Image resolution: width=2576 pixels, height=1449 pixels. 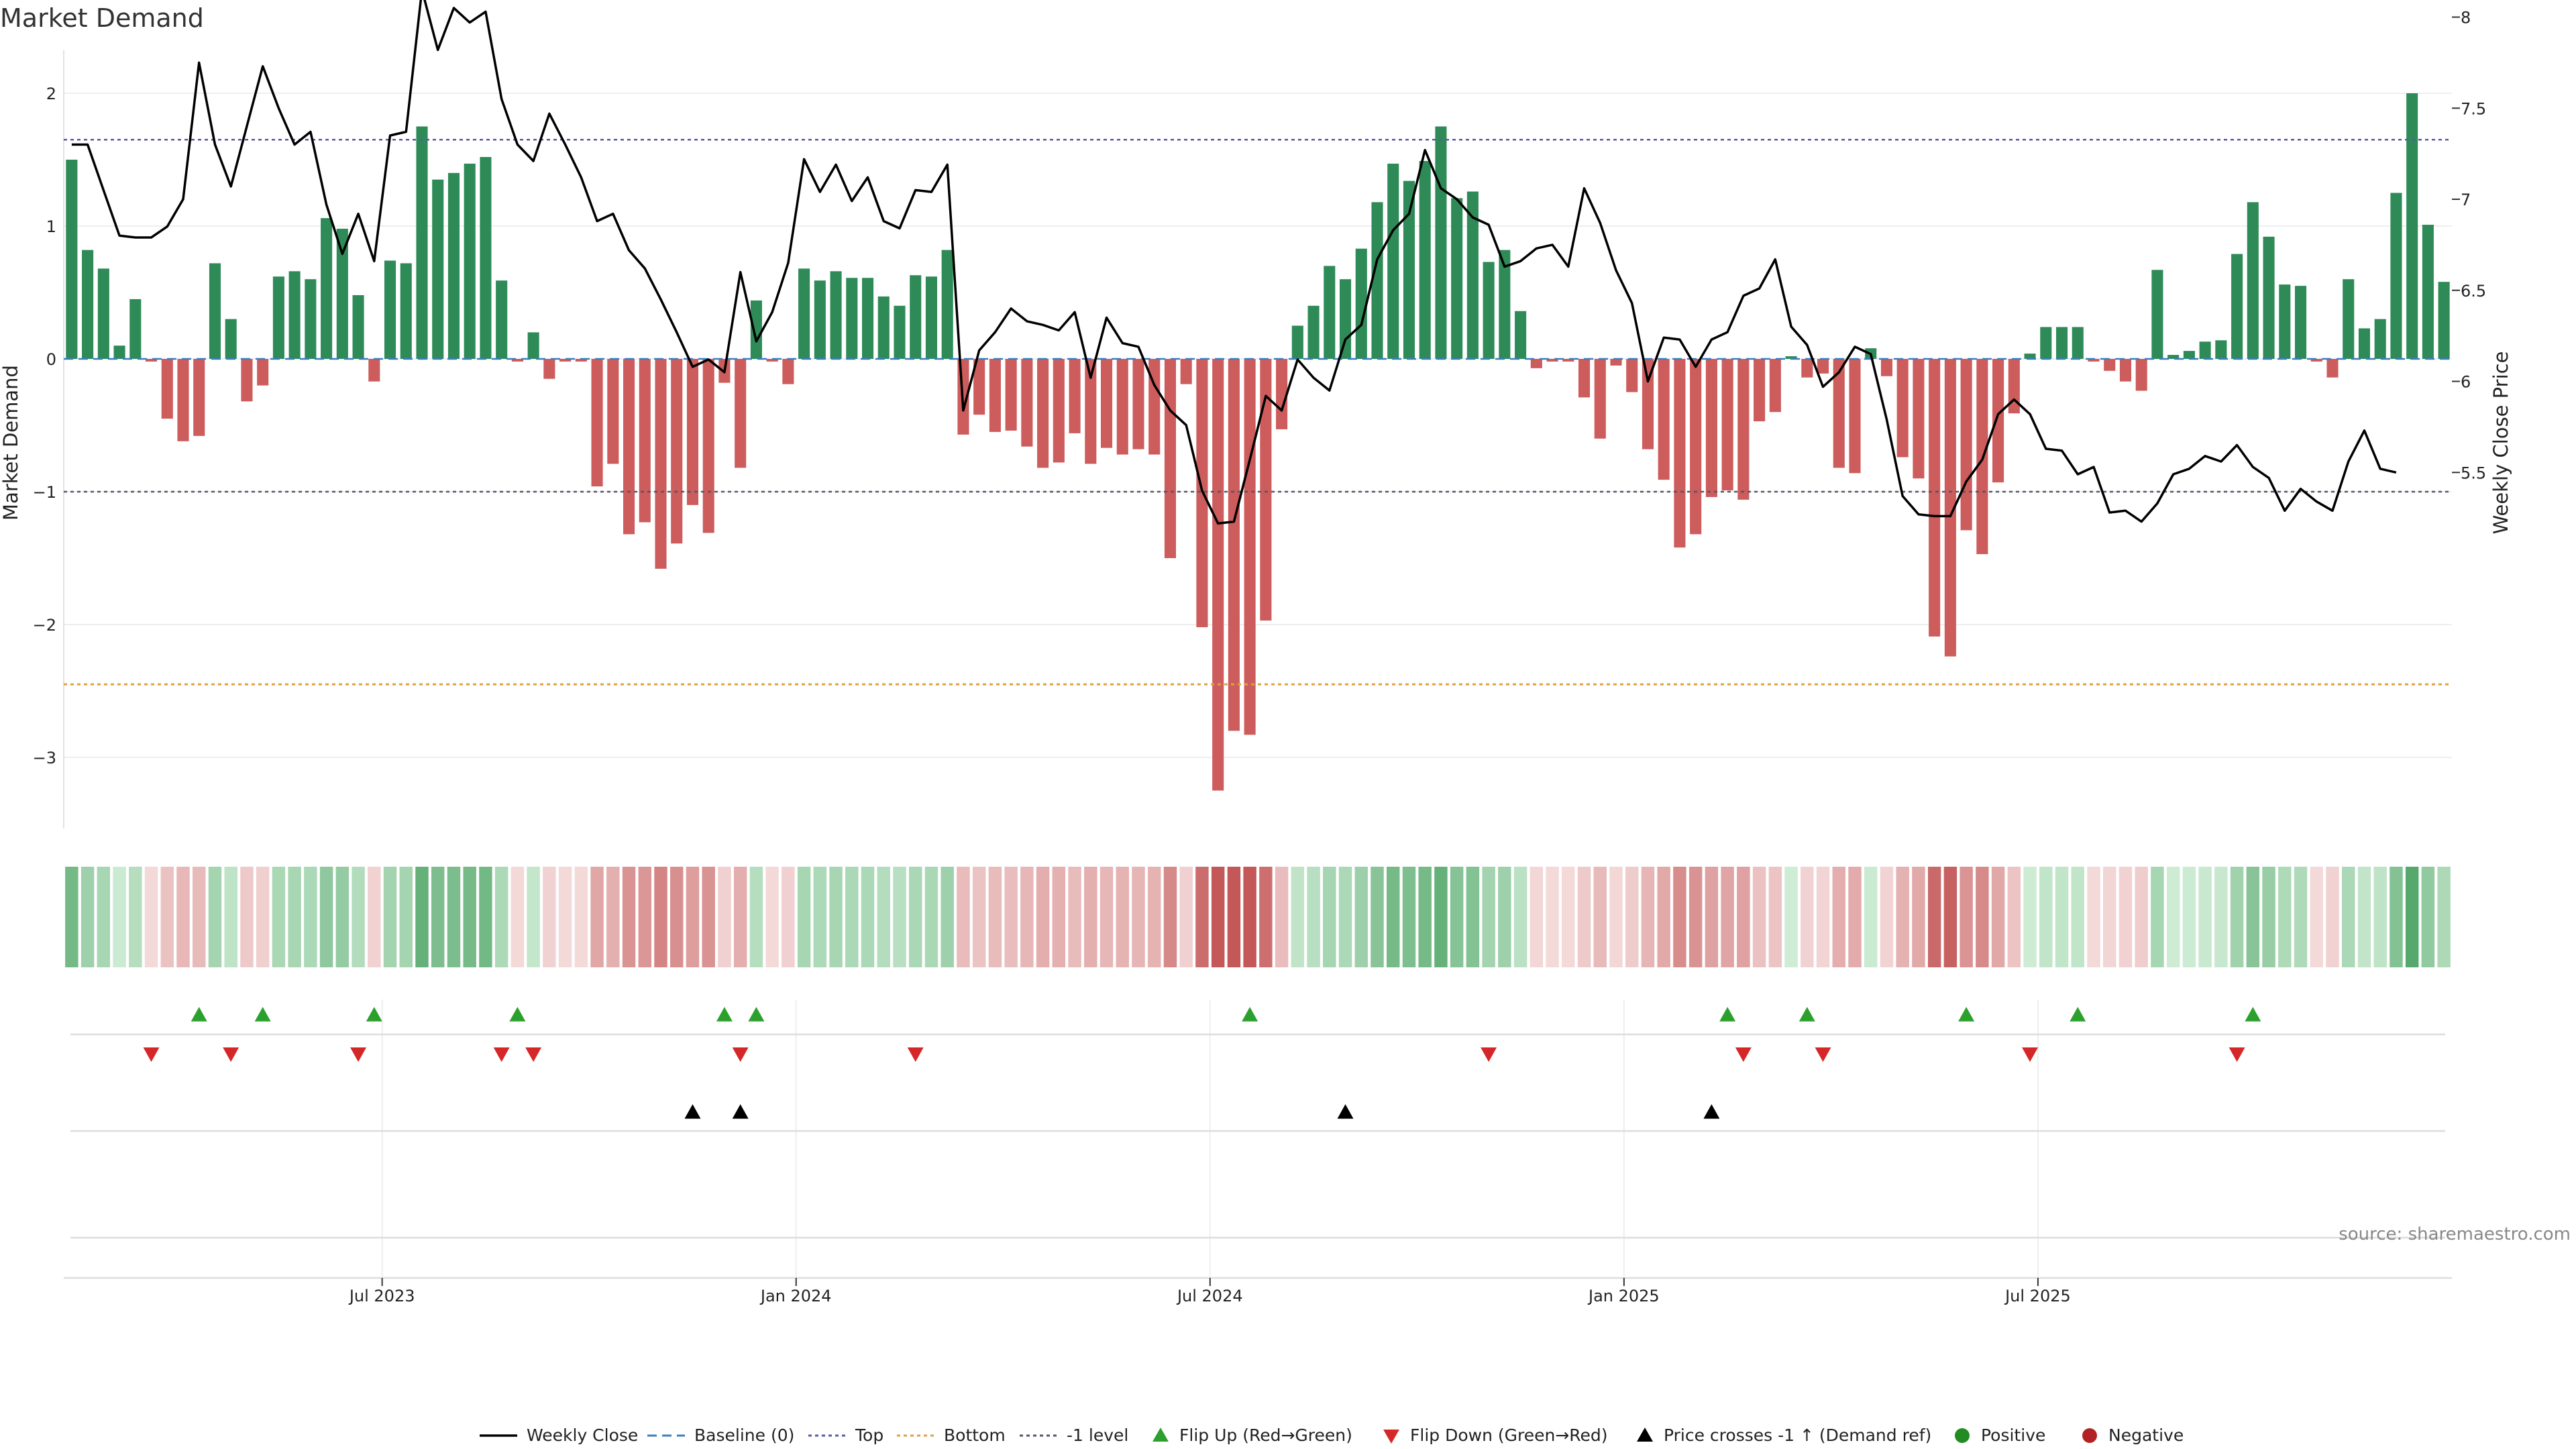 What do you see at coordinates (2146, 1435) in the screenshot?
I see `legend-label-negative: Negative` at bounding box center [2146, 1435].